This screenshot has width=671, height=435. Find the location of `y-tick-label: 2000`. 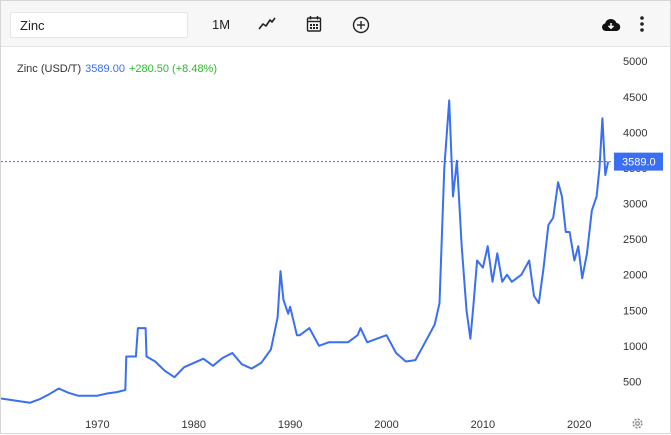

y-tick-label: 2000 is located at coordinates (635, 276).